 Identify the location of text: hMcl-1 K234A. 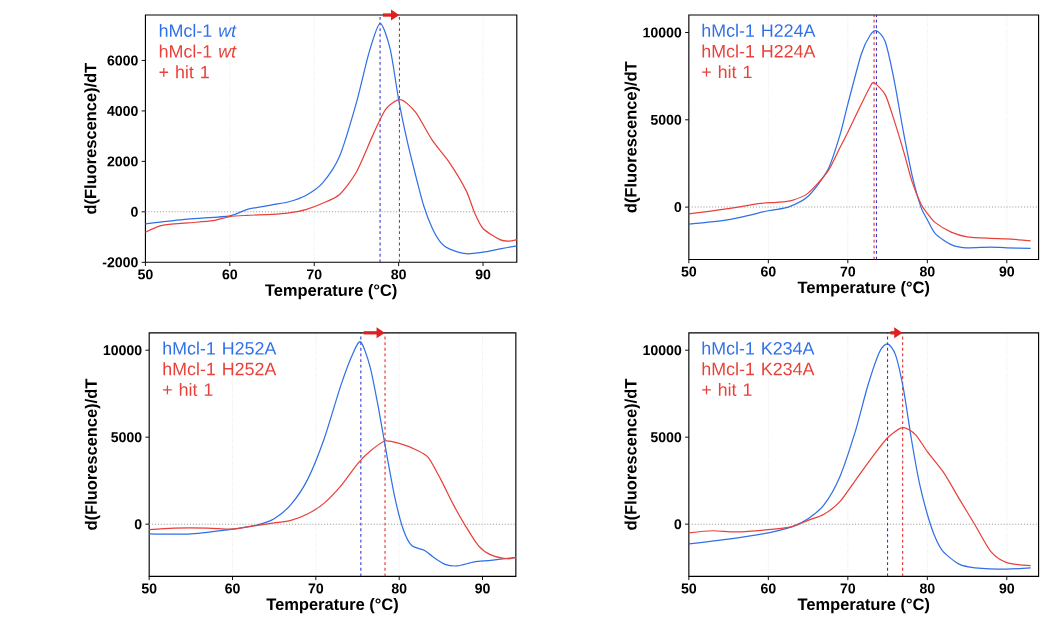
(758, 348).